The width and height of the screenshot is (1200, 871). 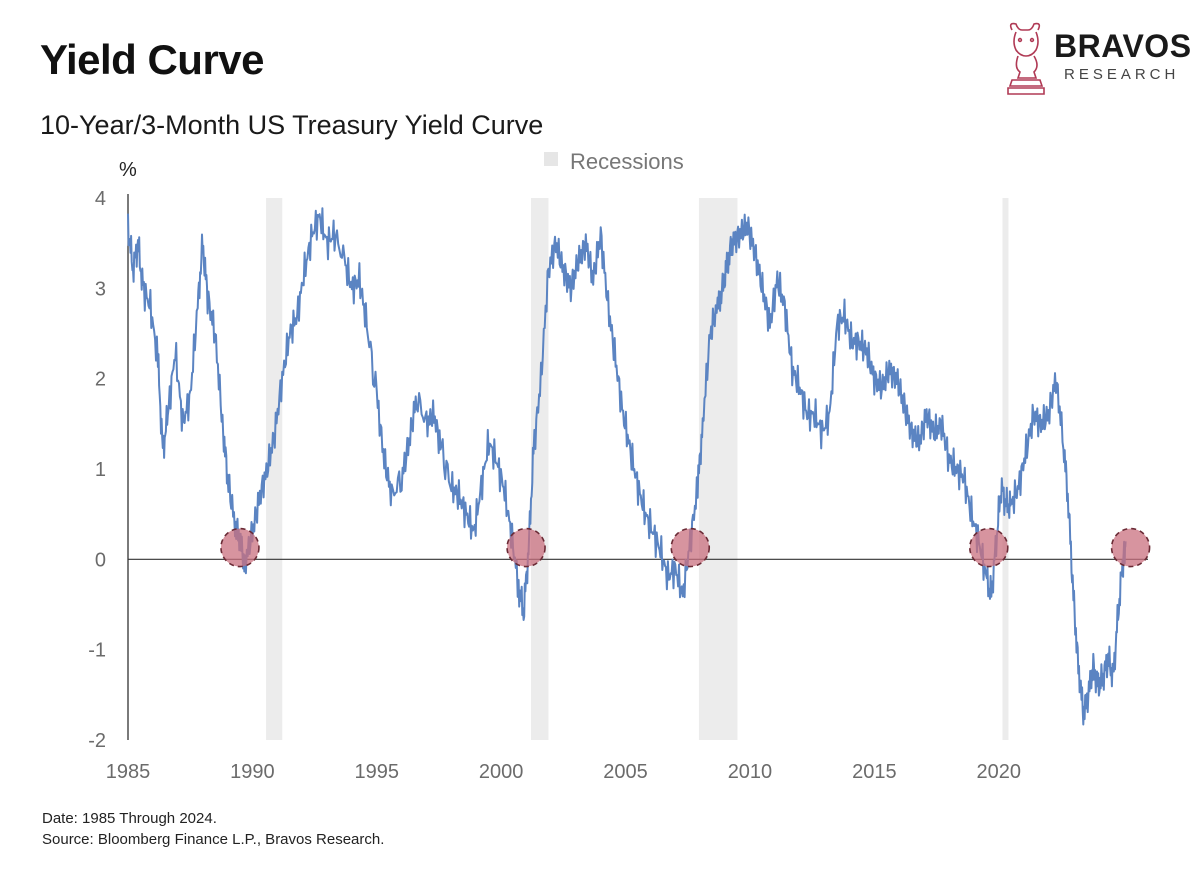 What do you see at coordinates (100, 380) in the screenshot?
I see `y-tick-label-2: 2` at bounding box center [100, 380].